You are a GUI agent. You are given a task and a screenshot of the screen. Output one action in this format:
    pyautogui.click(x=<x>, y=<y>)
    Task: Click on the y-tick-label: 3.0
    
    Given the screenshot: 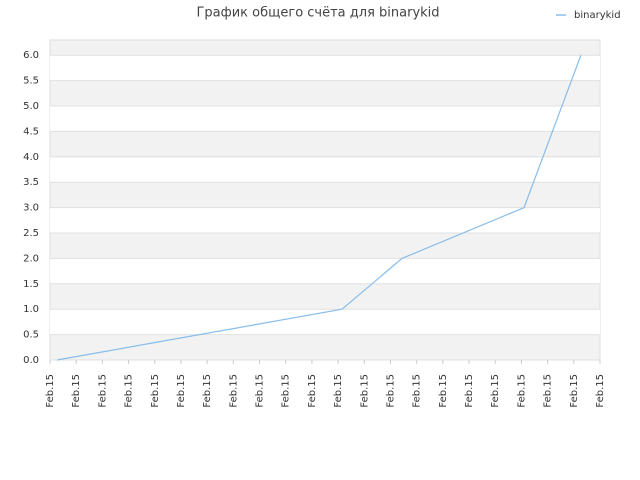 What is the action you would take?
    pyautogui.click(x=31, y=208)
    